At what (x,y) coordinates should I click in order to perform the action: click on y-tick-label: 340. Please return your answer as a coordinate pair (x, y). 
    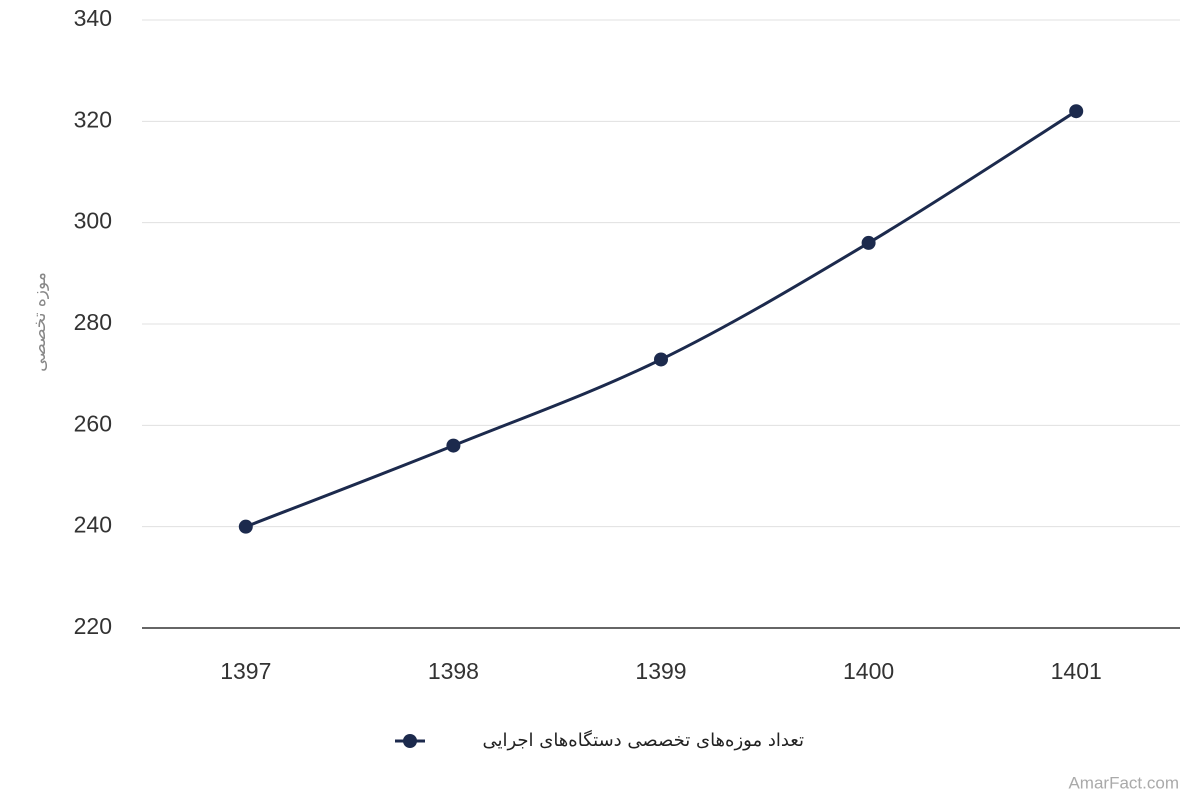
    Looking at the image, I should click on (93, 18).